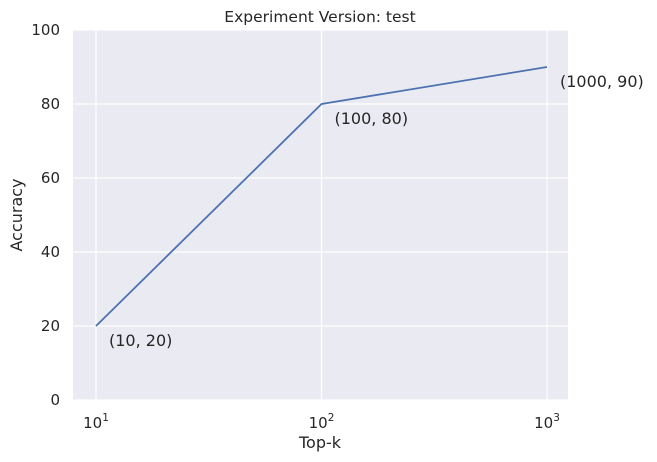  Describe the element at coordinates (319, 17) in the screenshot. I see `chart-title: Experiment Version: test` at that location.